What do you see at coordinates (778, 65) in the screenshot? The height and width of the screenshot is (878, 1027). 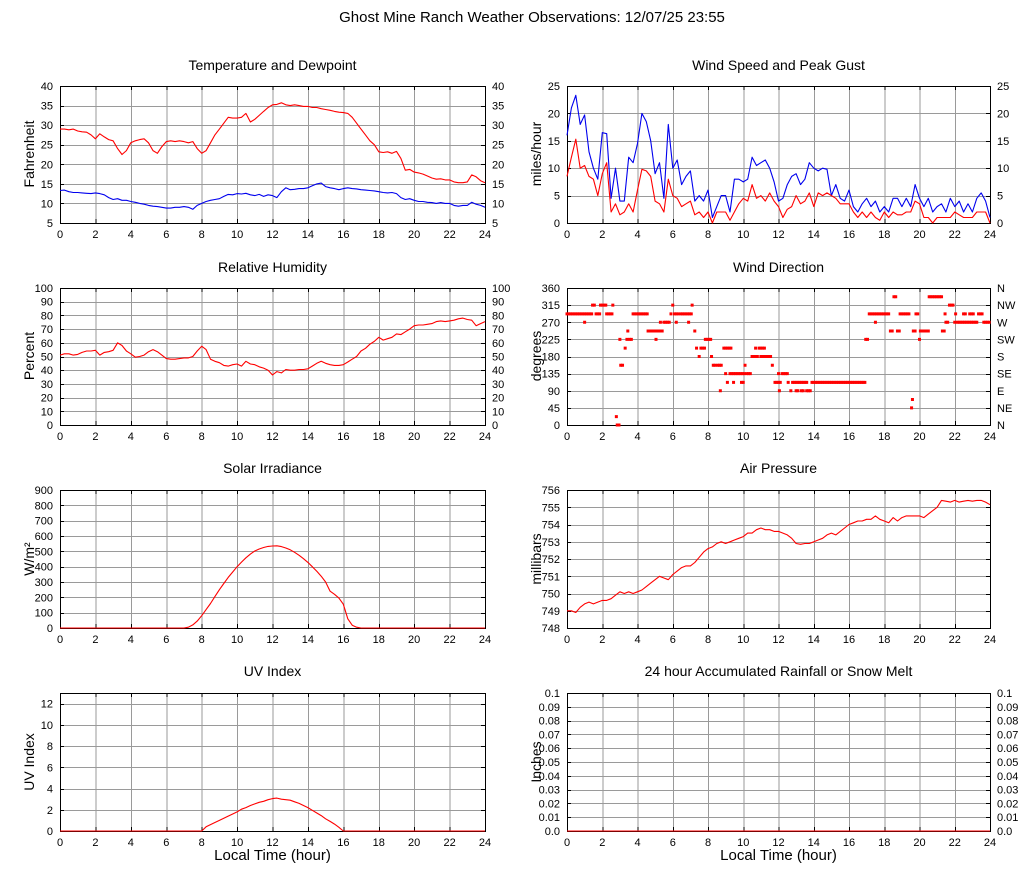 I see `chart-title: Wind Speed and Peak Gust` at bounding box center [778, 65].